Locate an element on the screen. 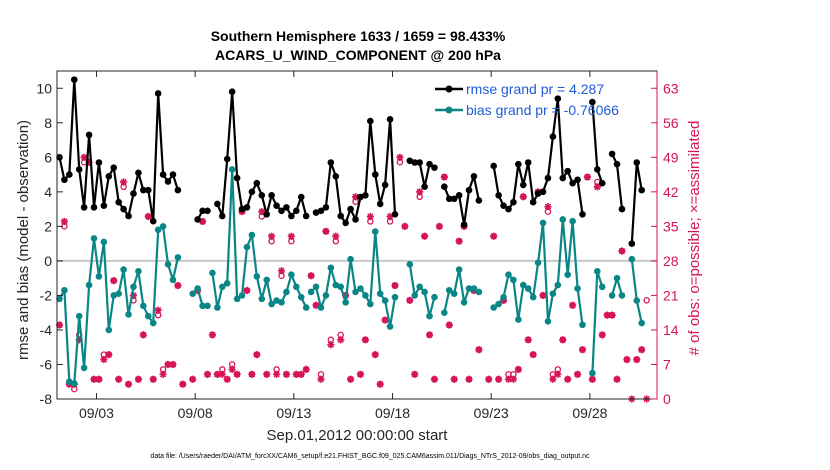 Image resolution: width=830 pixels, height=470 pixels. y2-tick-label: 42 is located at coordinates (671, 192).